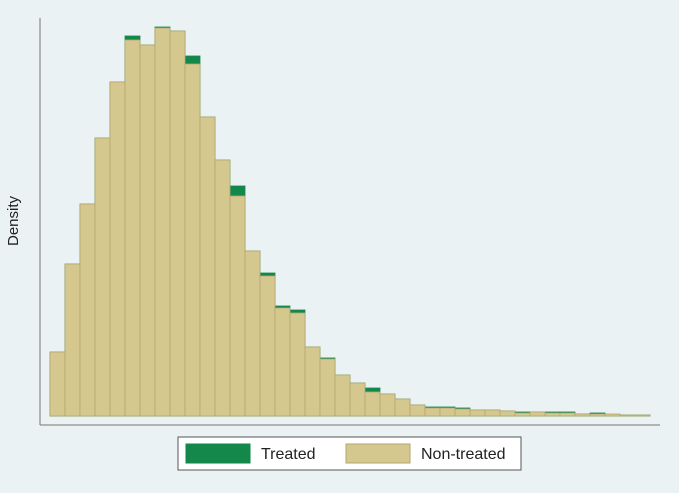 The height and width of the screenshot is (493, 679). I want to click on legend-label: Non-treated, so click(463, 454).